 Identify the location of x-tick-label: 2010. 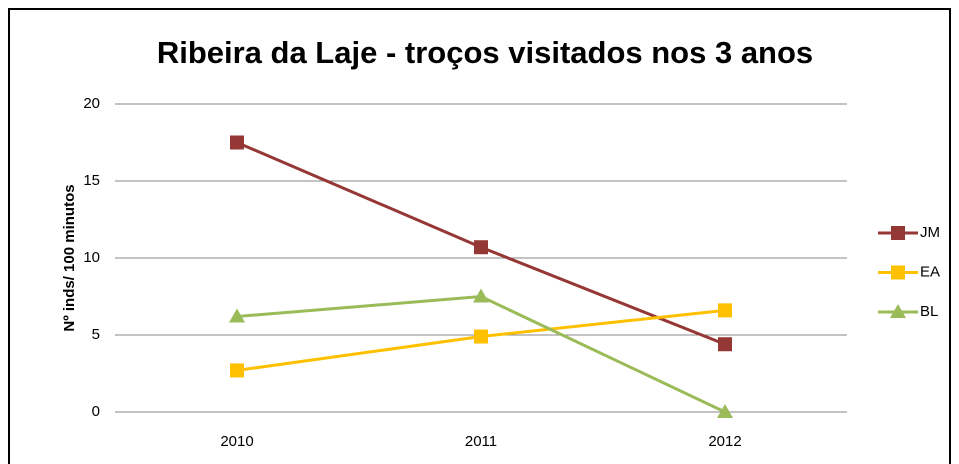
(236, 441).